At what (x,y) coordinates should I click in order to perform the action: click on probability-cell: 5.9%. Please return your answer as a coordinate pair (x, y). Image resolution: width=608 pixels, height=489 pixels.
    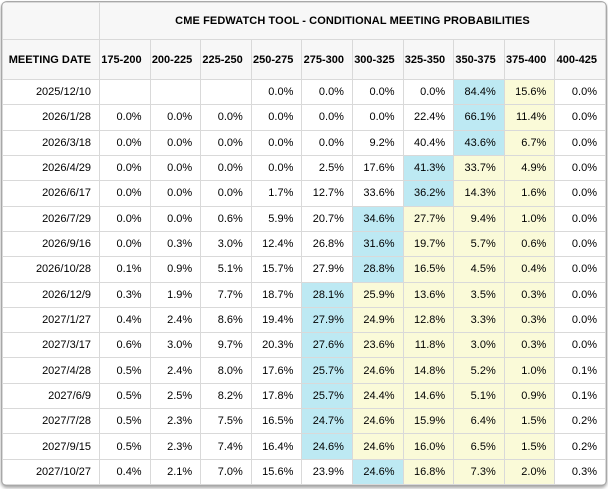
    Looking at the image, I should click on (276, 218).